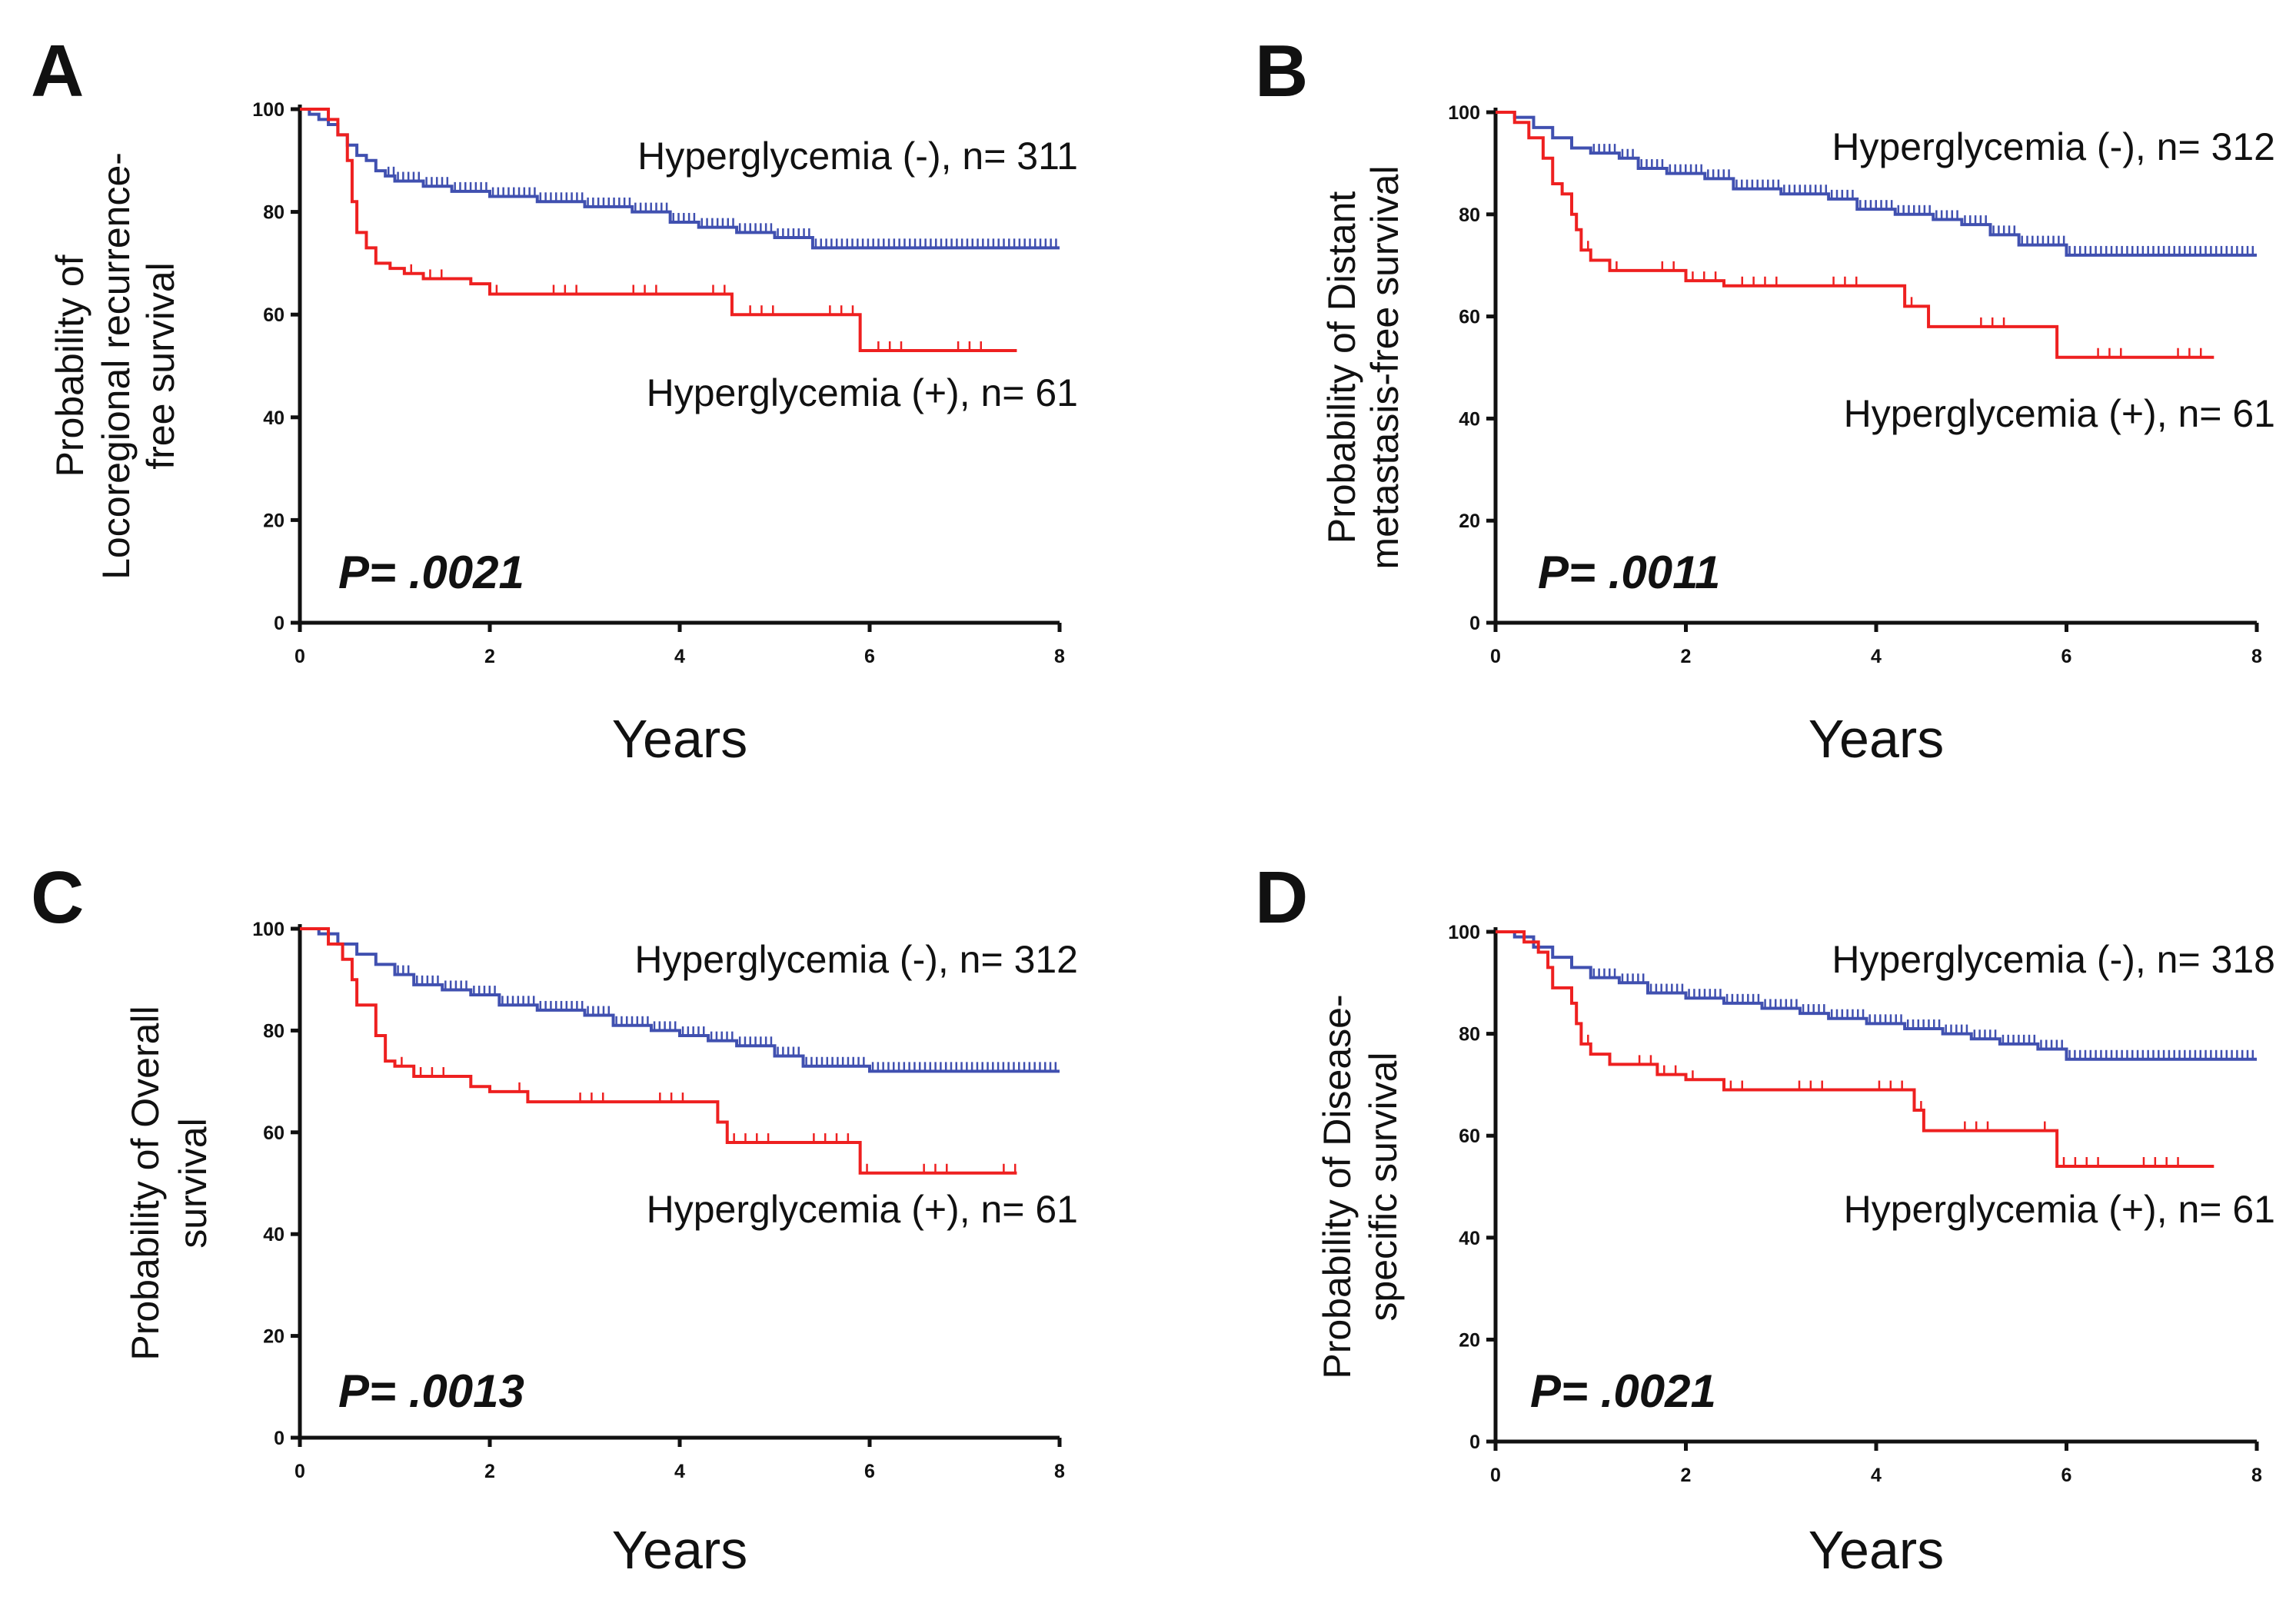 Image resolution: width=2296 pixels, height=1603 pixels. Describe the element at coordinates (857, 156) in the screenshot. I see `series-annotation: Hyperglycemia (-), n= 311` at that location.